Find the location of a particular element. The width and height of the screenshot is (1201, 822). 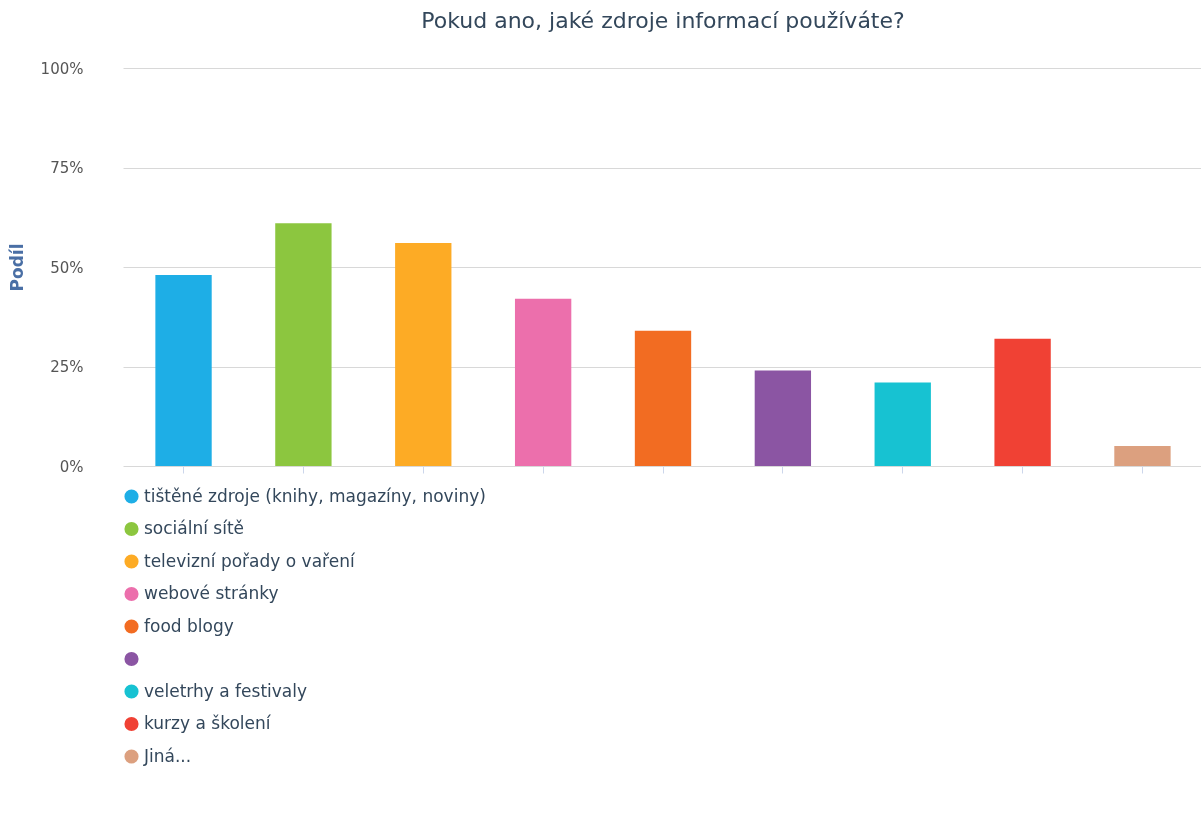

legend-label: webové stránky is located at coordinates (211, 593).